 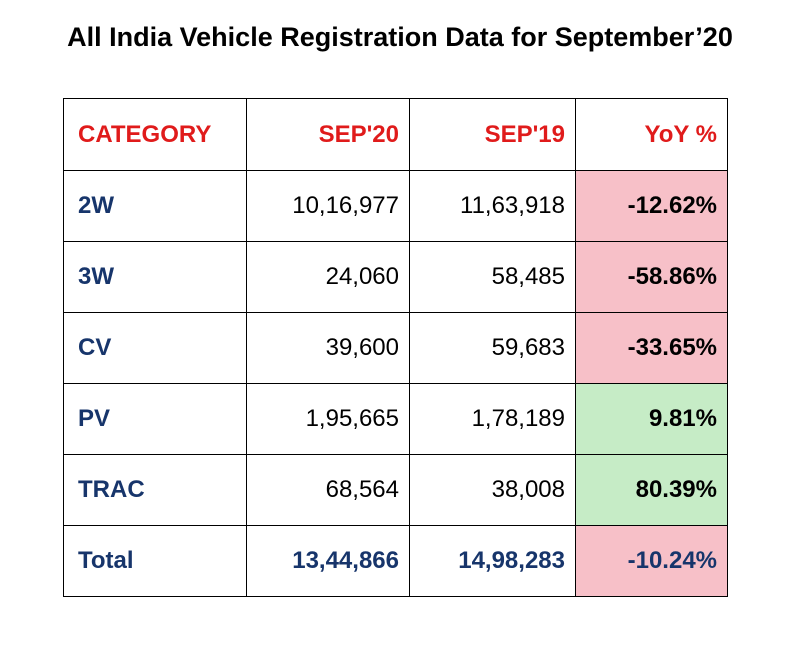 What do you see at coordinates (651, 490) in the screenshot?
I see `yoy-cell: 80.39%` at bounding box center [651, 490].